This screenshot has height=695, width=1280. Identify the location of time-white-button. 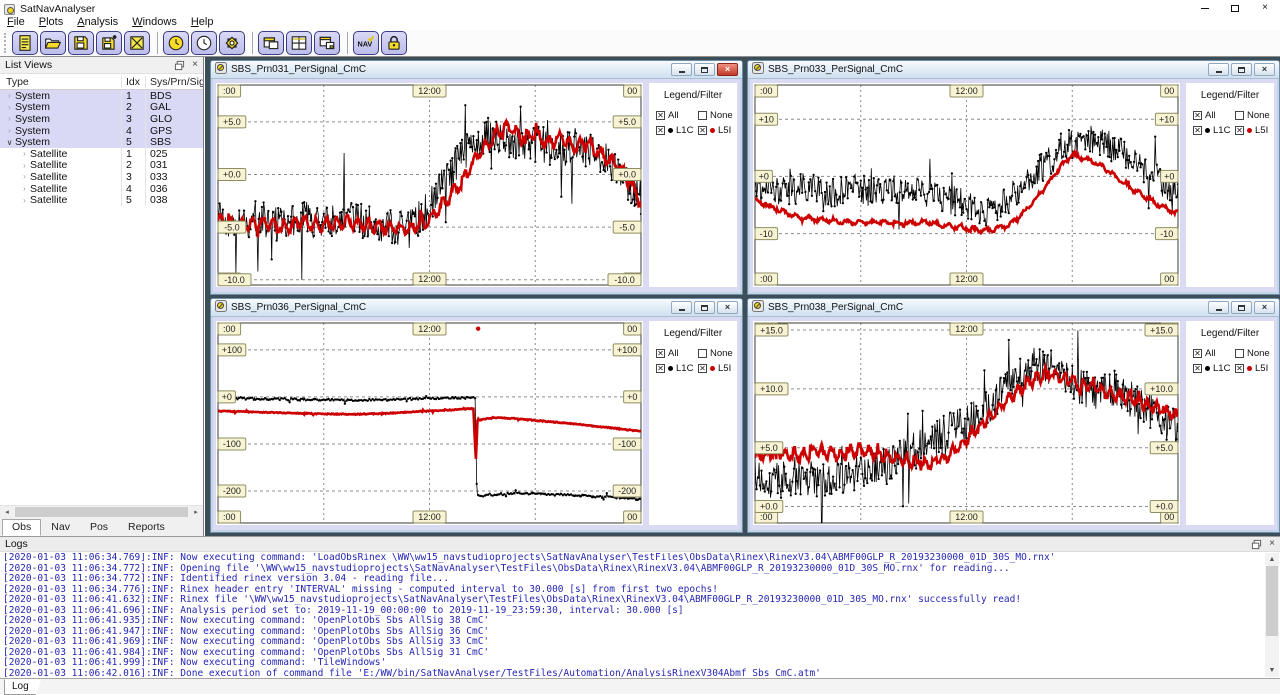
(204, 43).